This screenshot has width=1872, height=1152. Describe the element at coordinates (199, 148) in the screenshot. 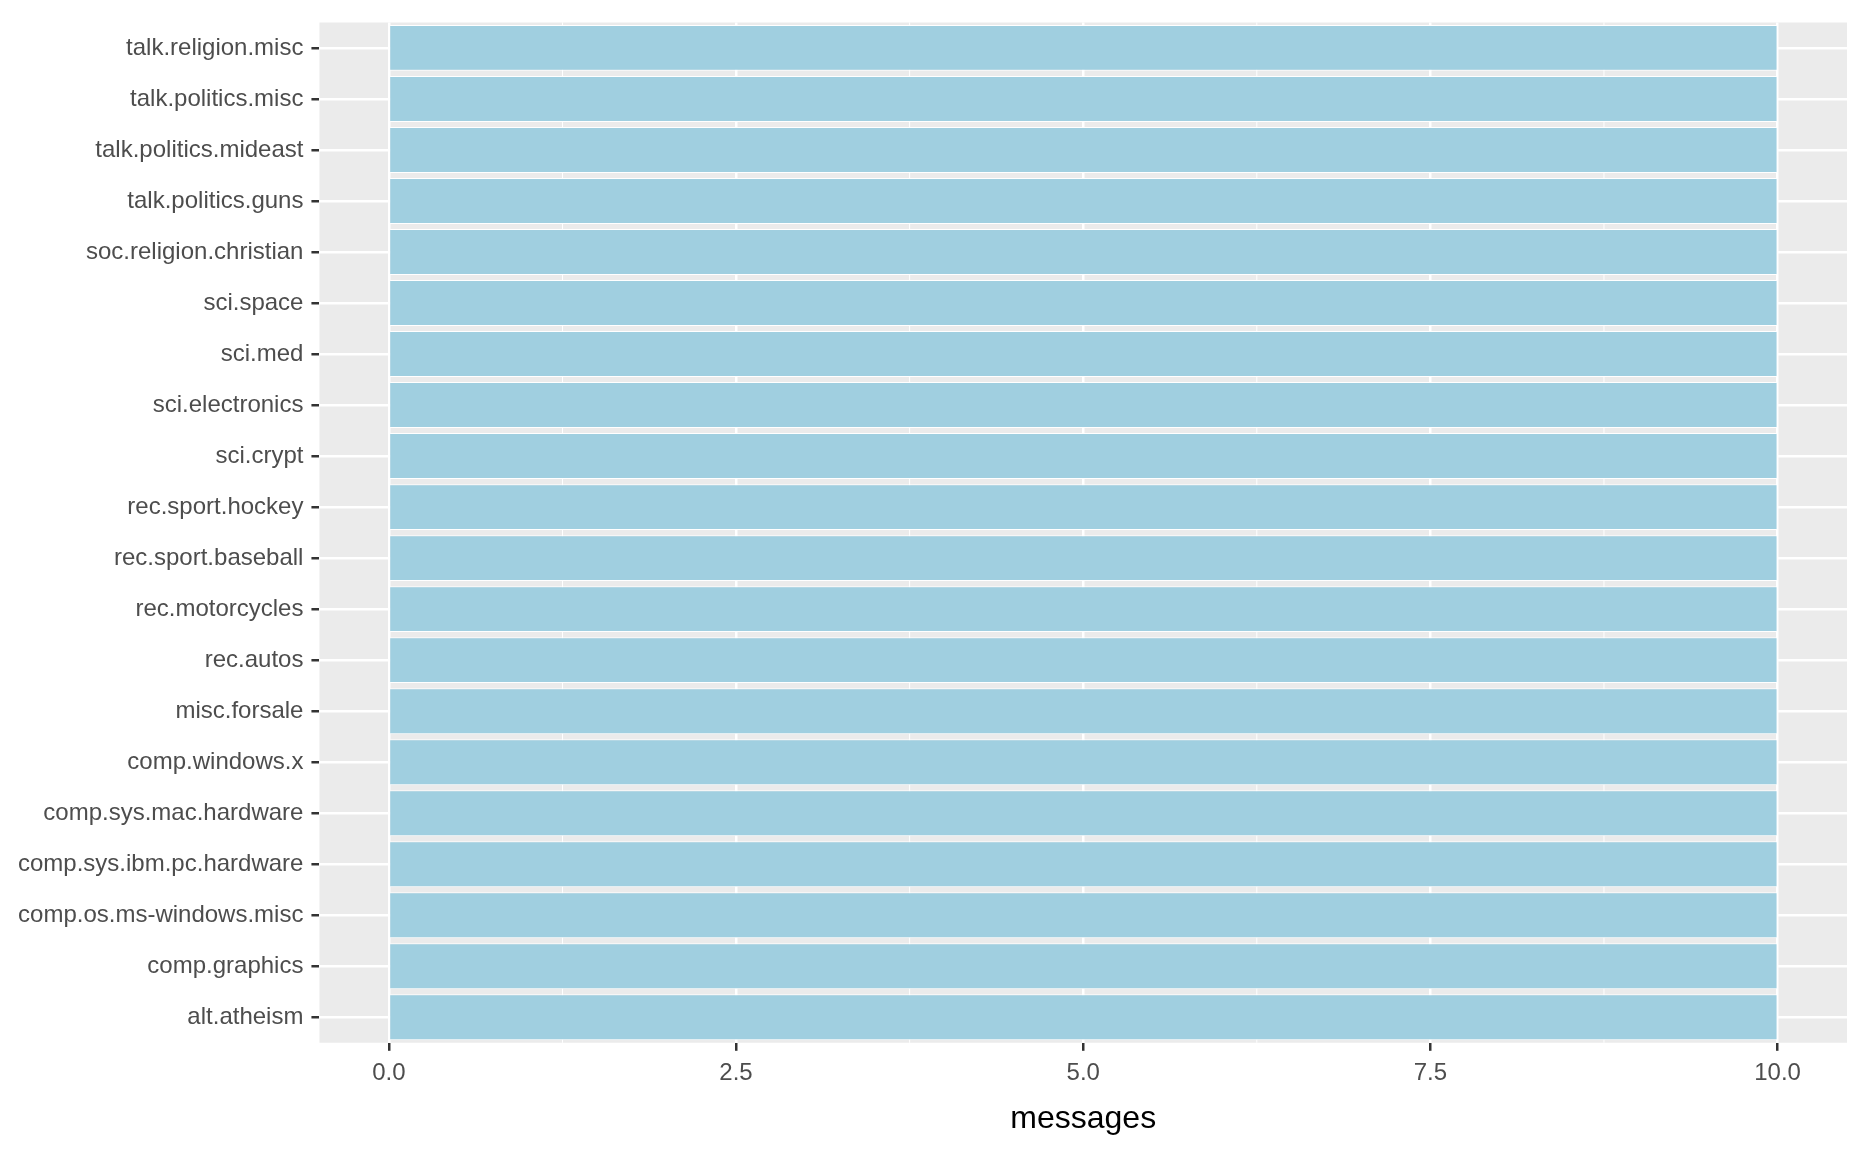

I see `y-tick-label: talk.politics.mideast` at that location.